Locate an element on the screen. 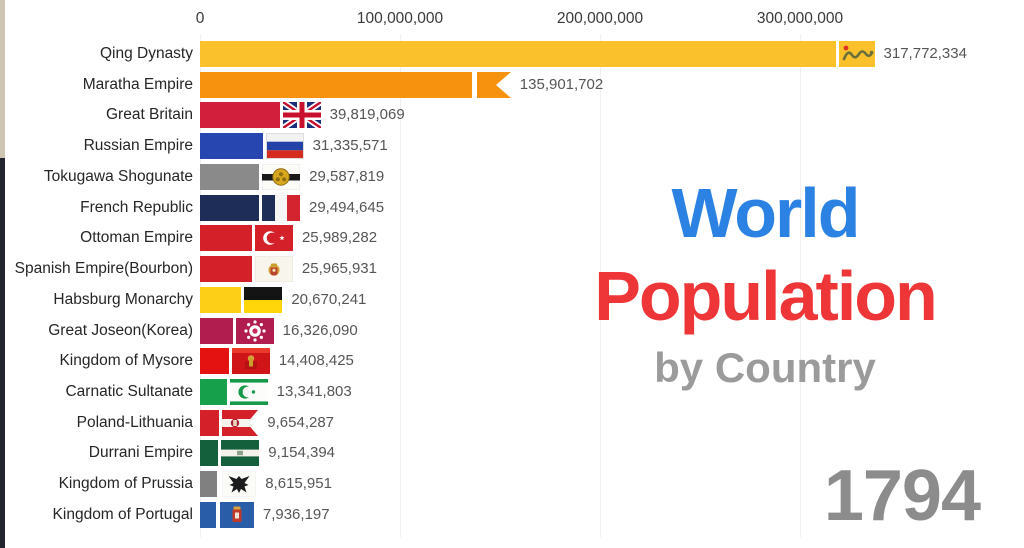 The width and height of the screenshot is (1024, 548). axis-tick-label: 0 is located at coordinates (200, 18).